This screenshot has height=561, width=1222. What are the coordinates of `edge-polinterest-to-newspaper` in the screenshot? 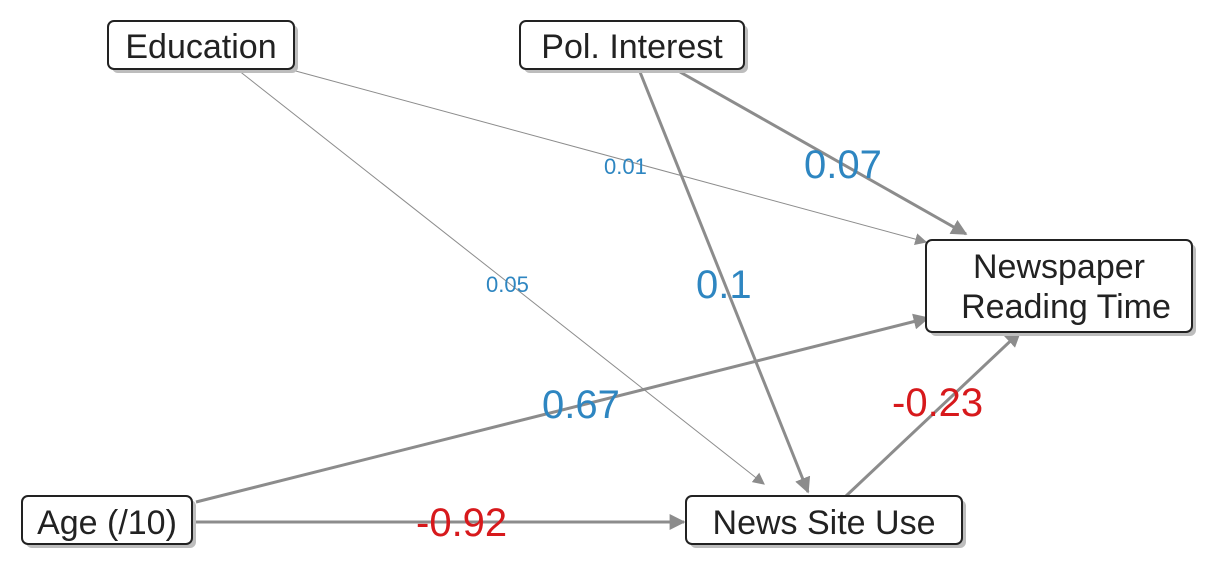 It's located at (823, 153).